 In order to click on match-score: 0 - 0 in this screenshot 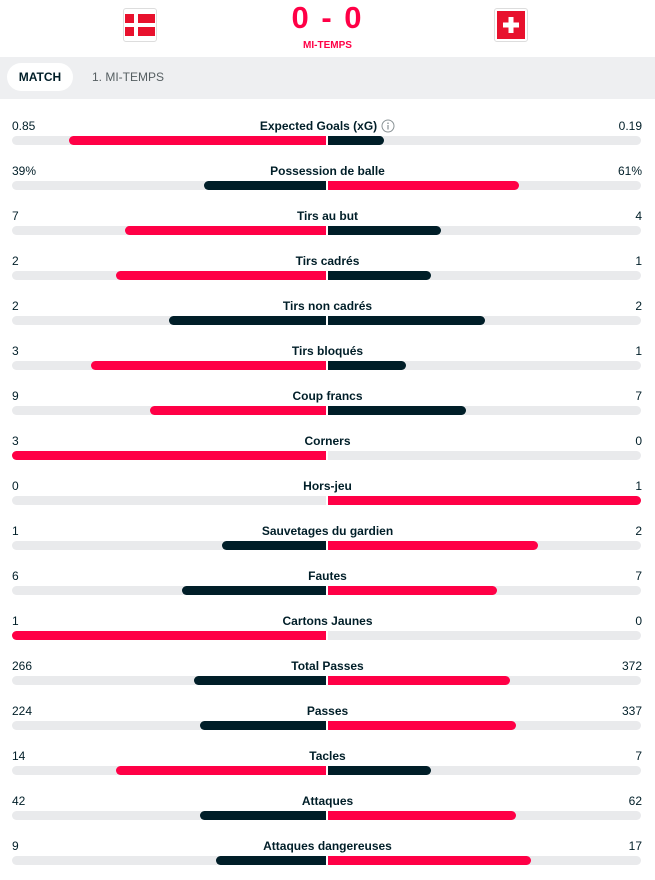, I will do `click(327, 17)`.